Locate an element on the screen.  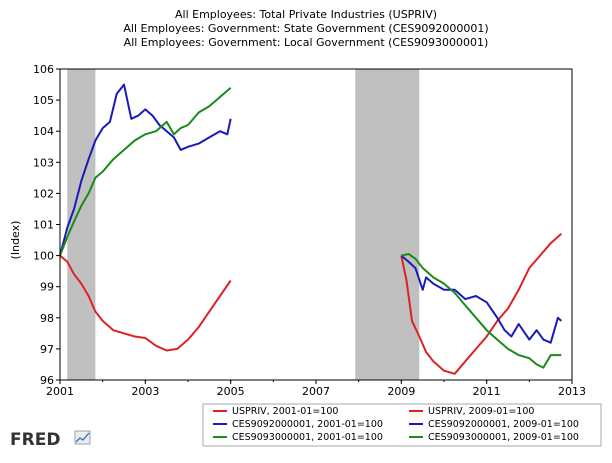
x-tick-label: 2005 is located at coordinates (231, 391).